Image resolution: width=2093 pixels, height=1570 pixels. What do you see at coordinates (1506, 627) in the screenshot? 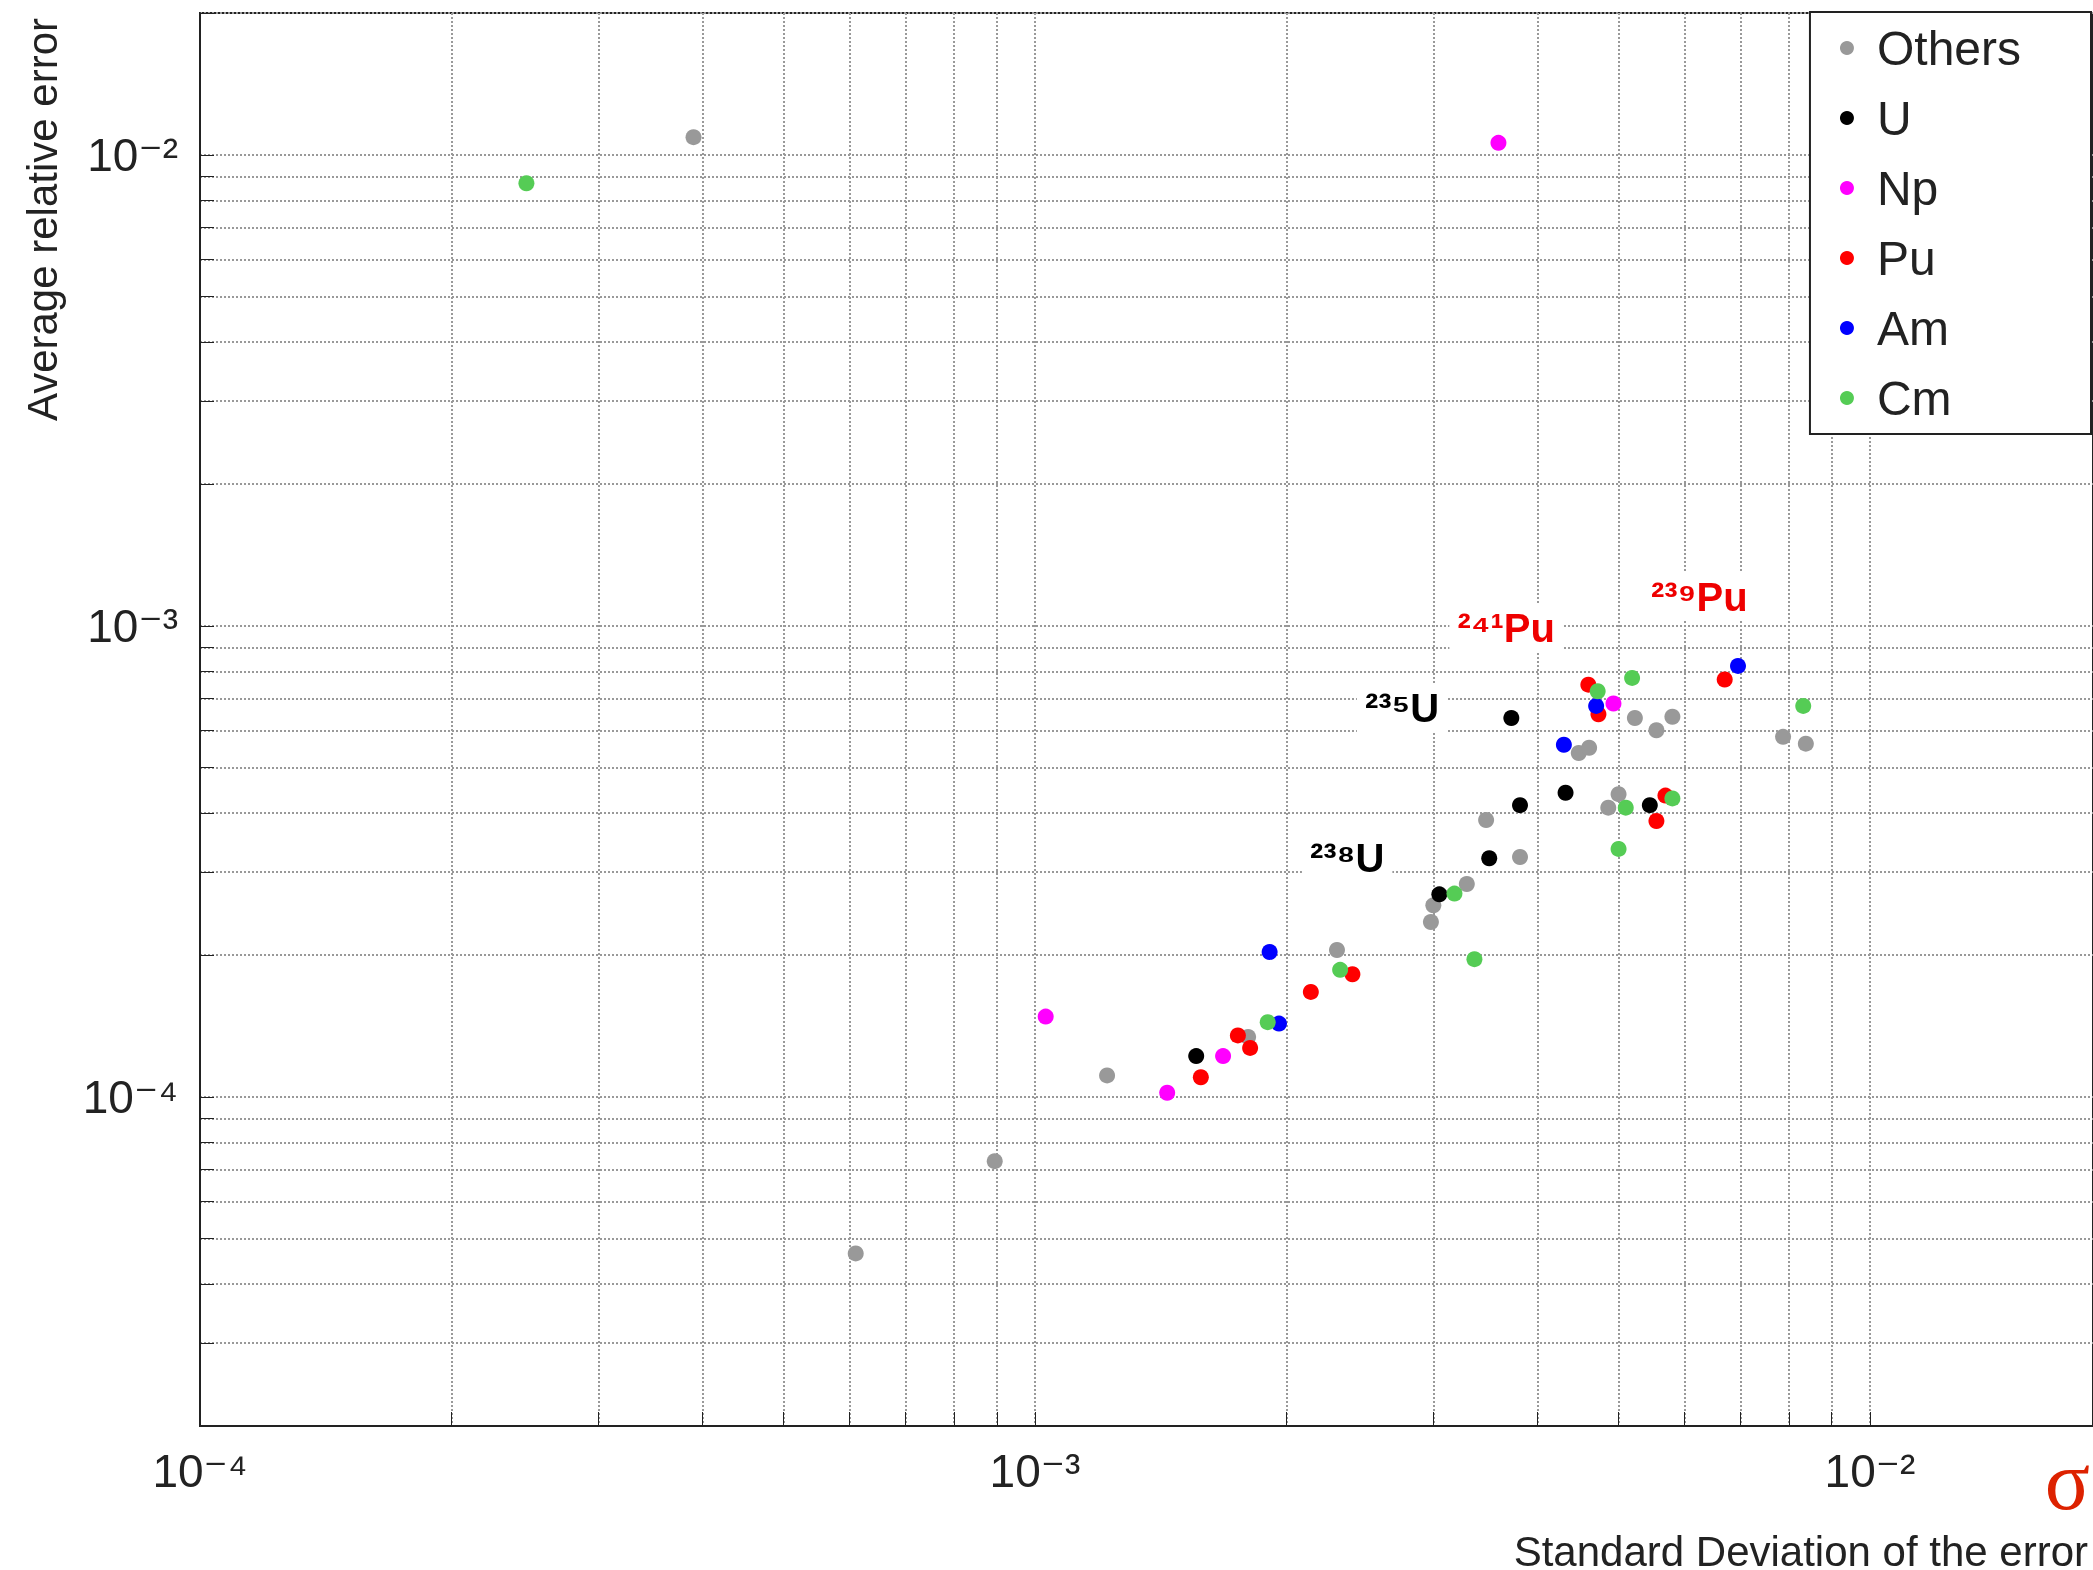
I see `annotation: ²⁴¹Pu` at bounding box center [1506, 627].